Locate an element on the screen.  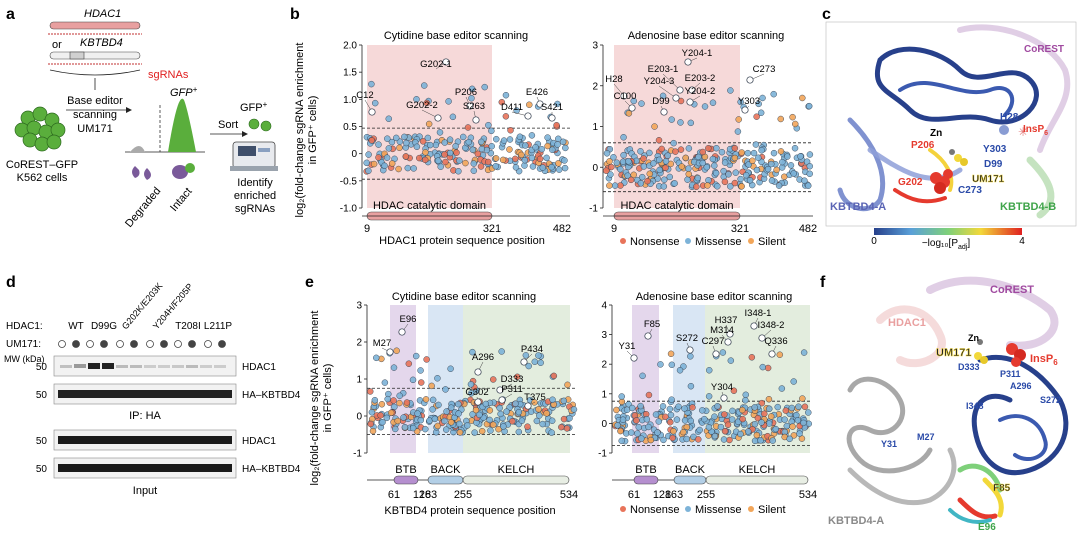
screen-line-1: Base editor is located at coordinates (95, 101).